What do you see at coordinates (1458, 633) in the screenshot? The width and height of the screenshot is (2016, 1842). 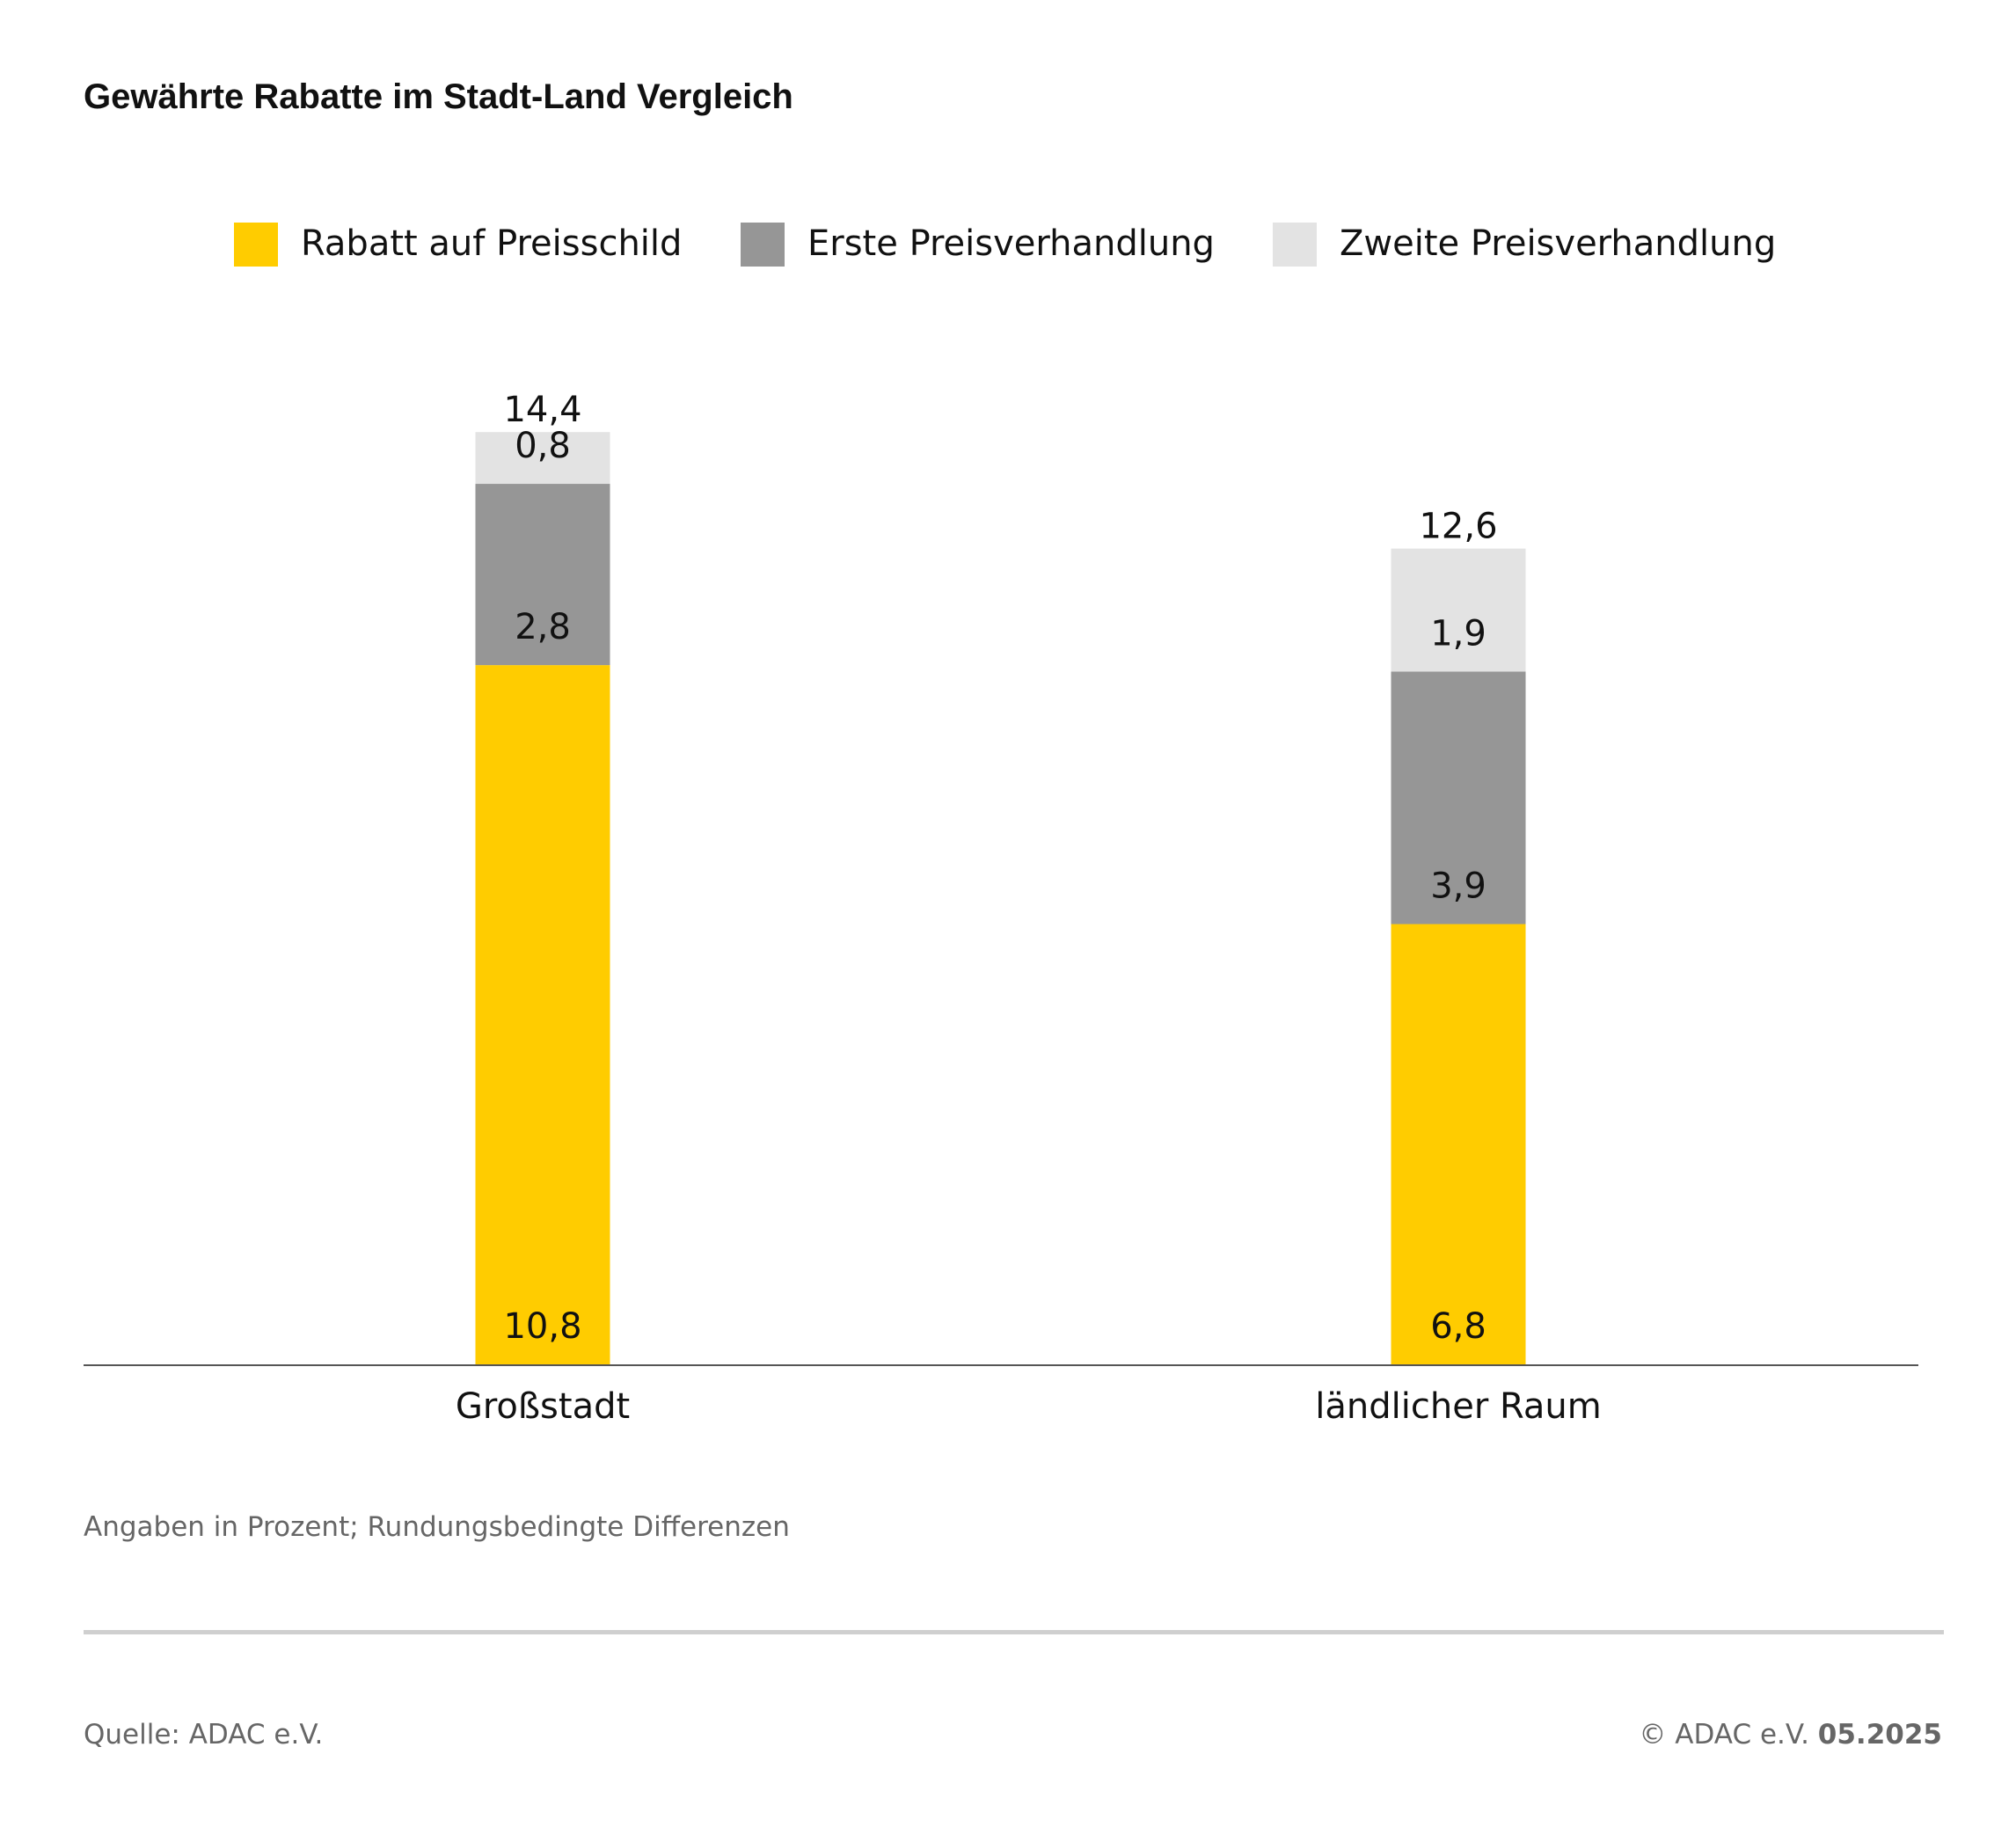 I see `data-label: 1,9` at bounding box center [1458, 633].